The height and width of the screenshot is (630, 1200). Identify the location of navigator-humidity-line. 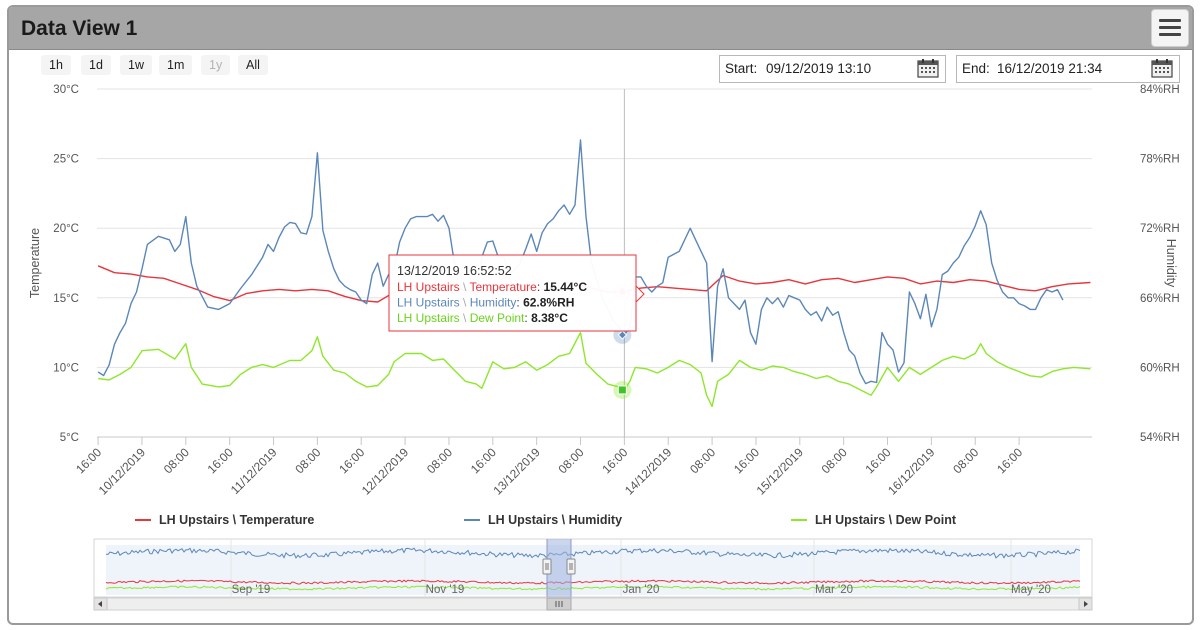
(593, 553).